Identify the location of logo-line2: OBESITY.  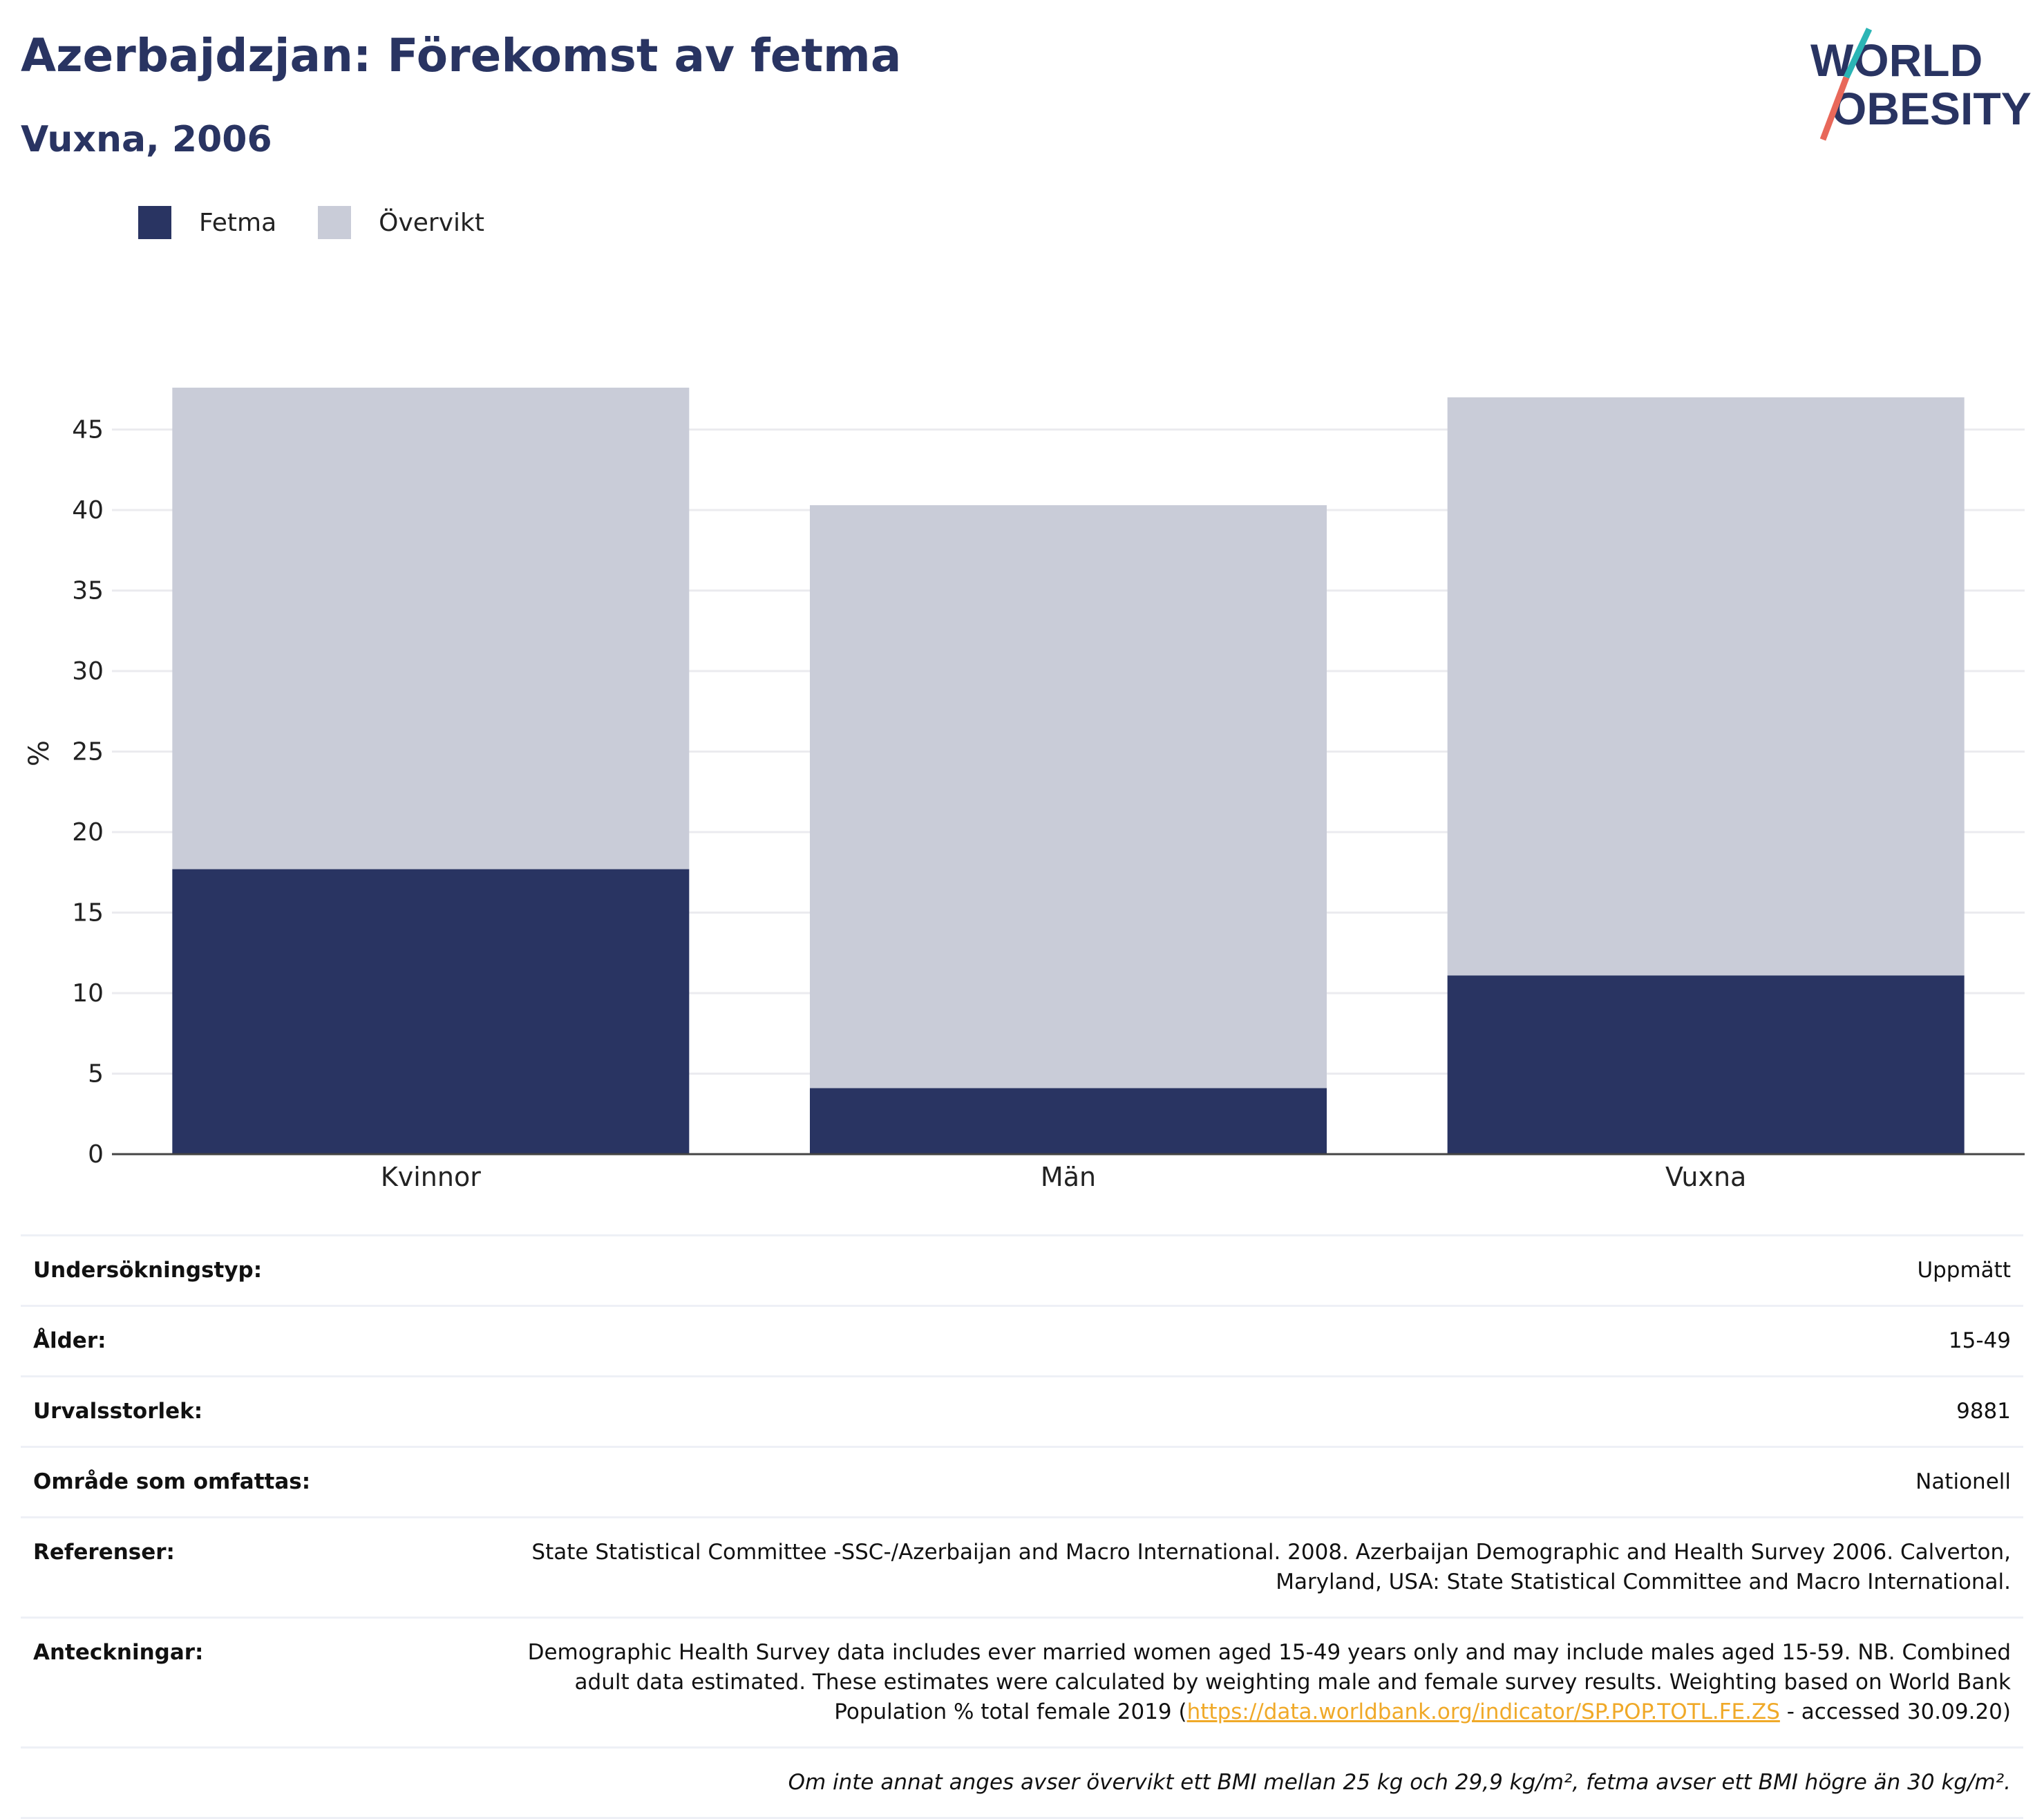
(1931, 108).